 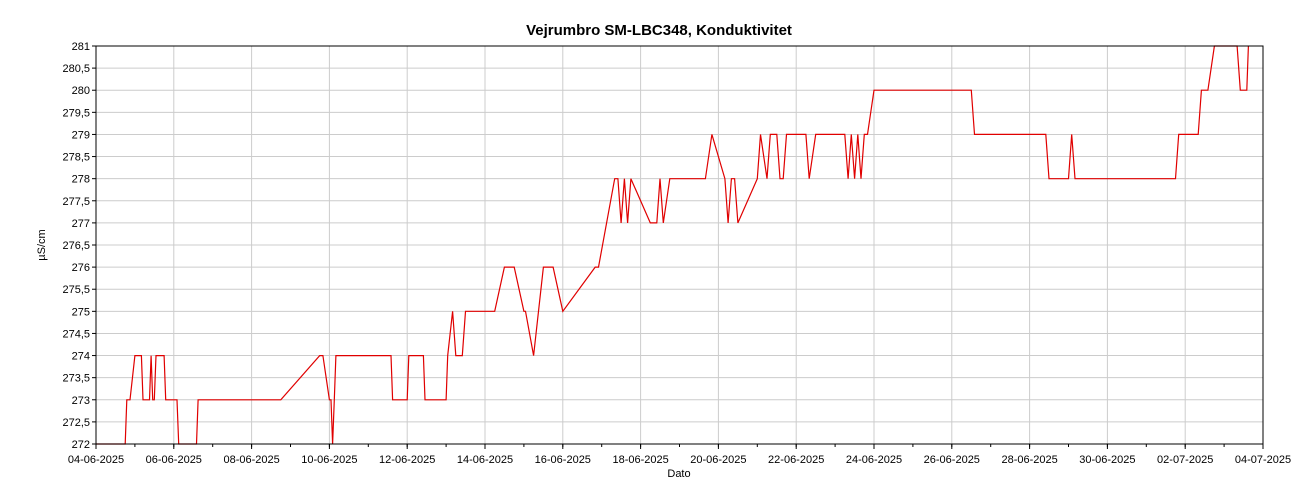 What do you see at coordinates (96, 460) in the screenshot?
I see `x-tick-label: 04-06-2025` at bounding box center [96, 460].